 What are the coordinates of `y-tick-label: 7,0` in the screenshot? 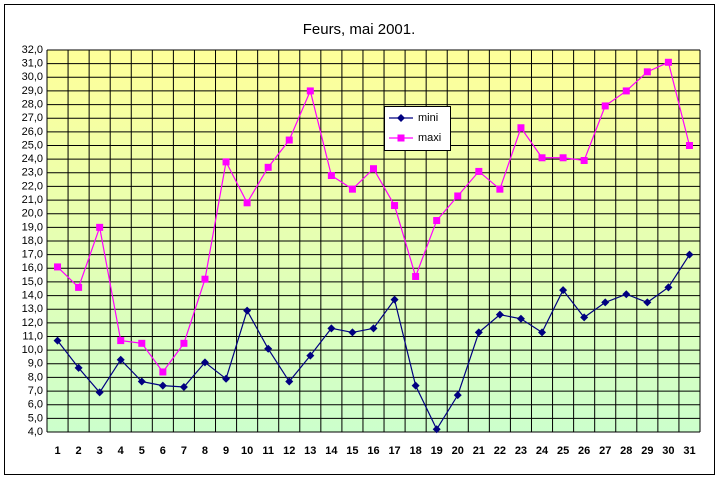 It's located at (35, 391).